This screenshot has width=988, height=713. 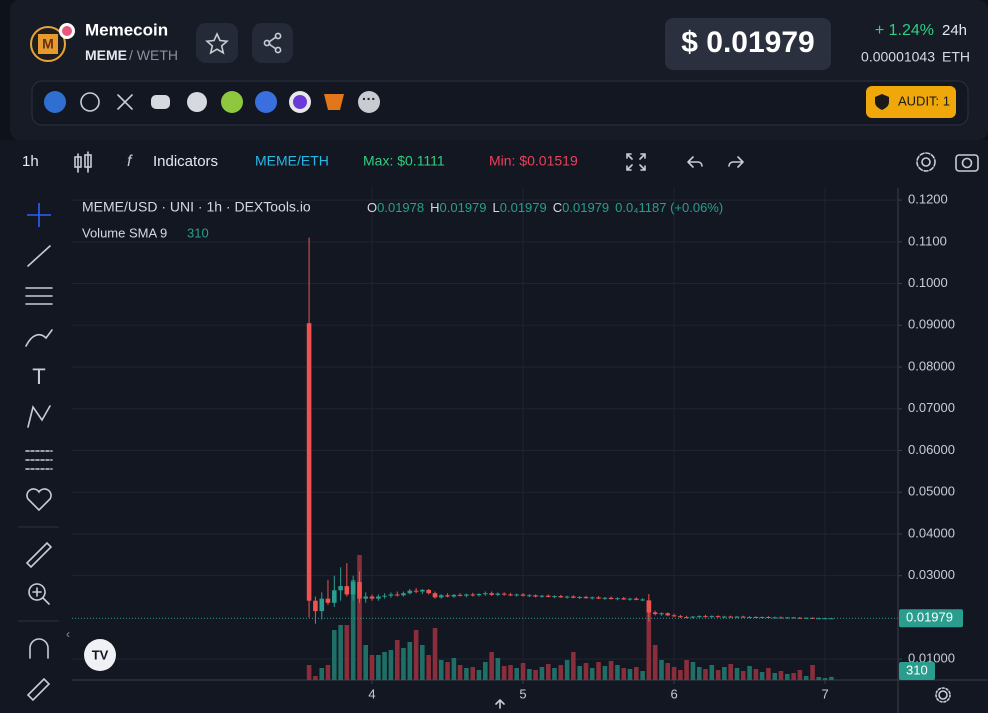 I want to click on measure-tool, so click(x=39, y=555).